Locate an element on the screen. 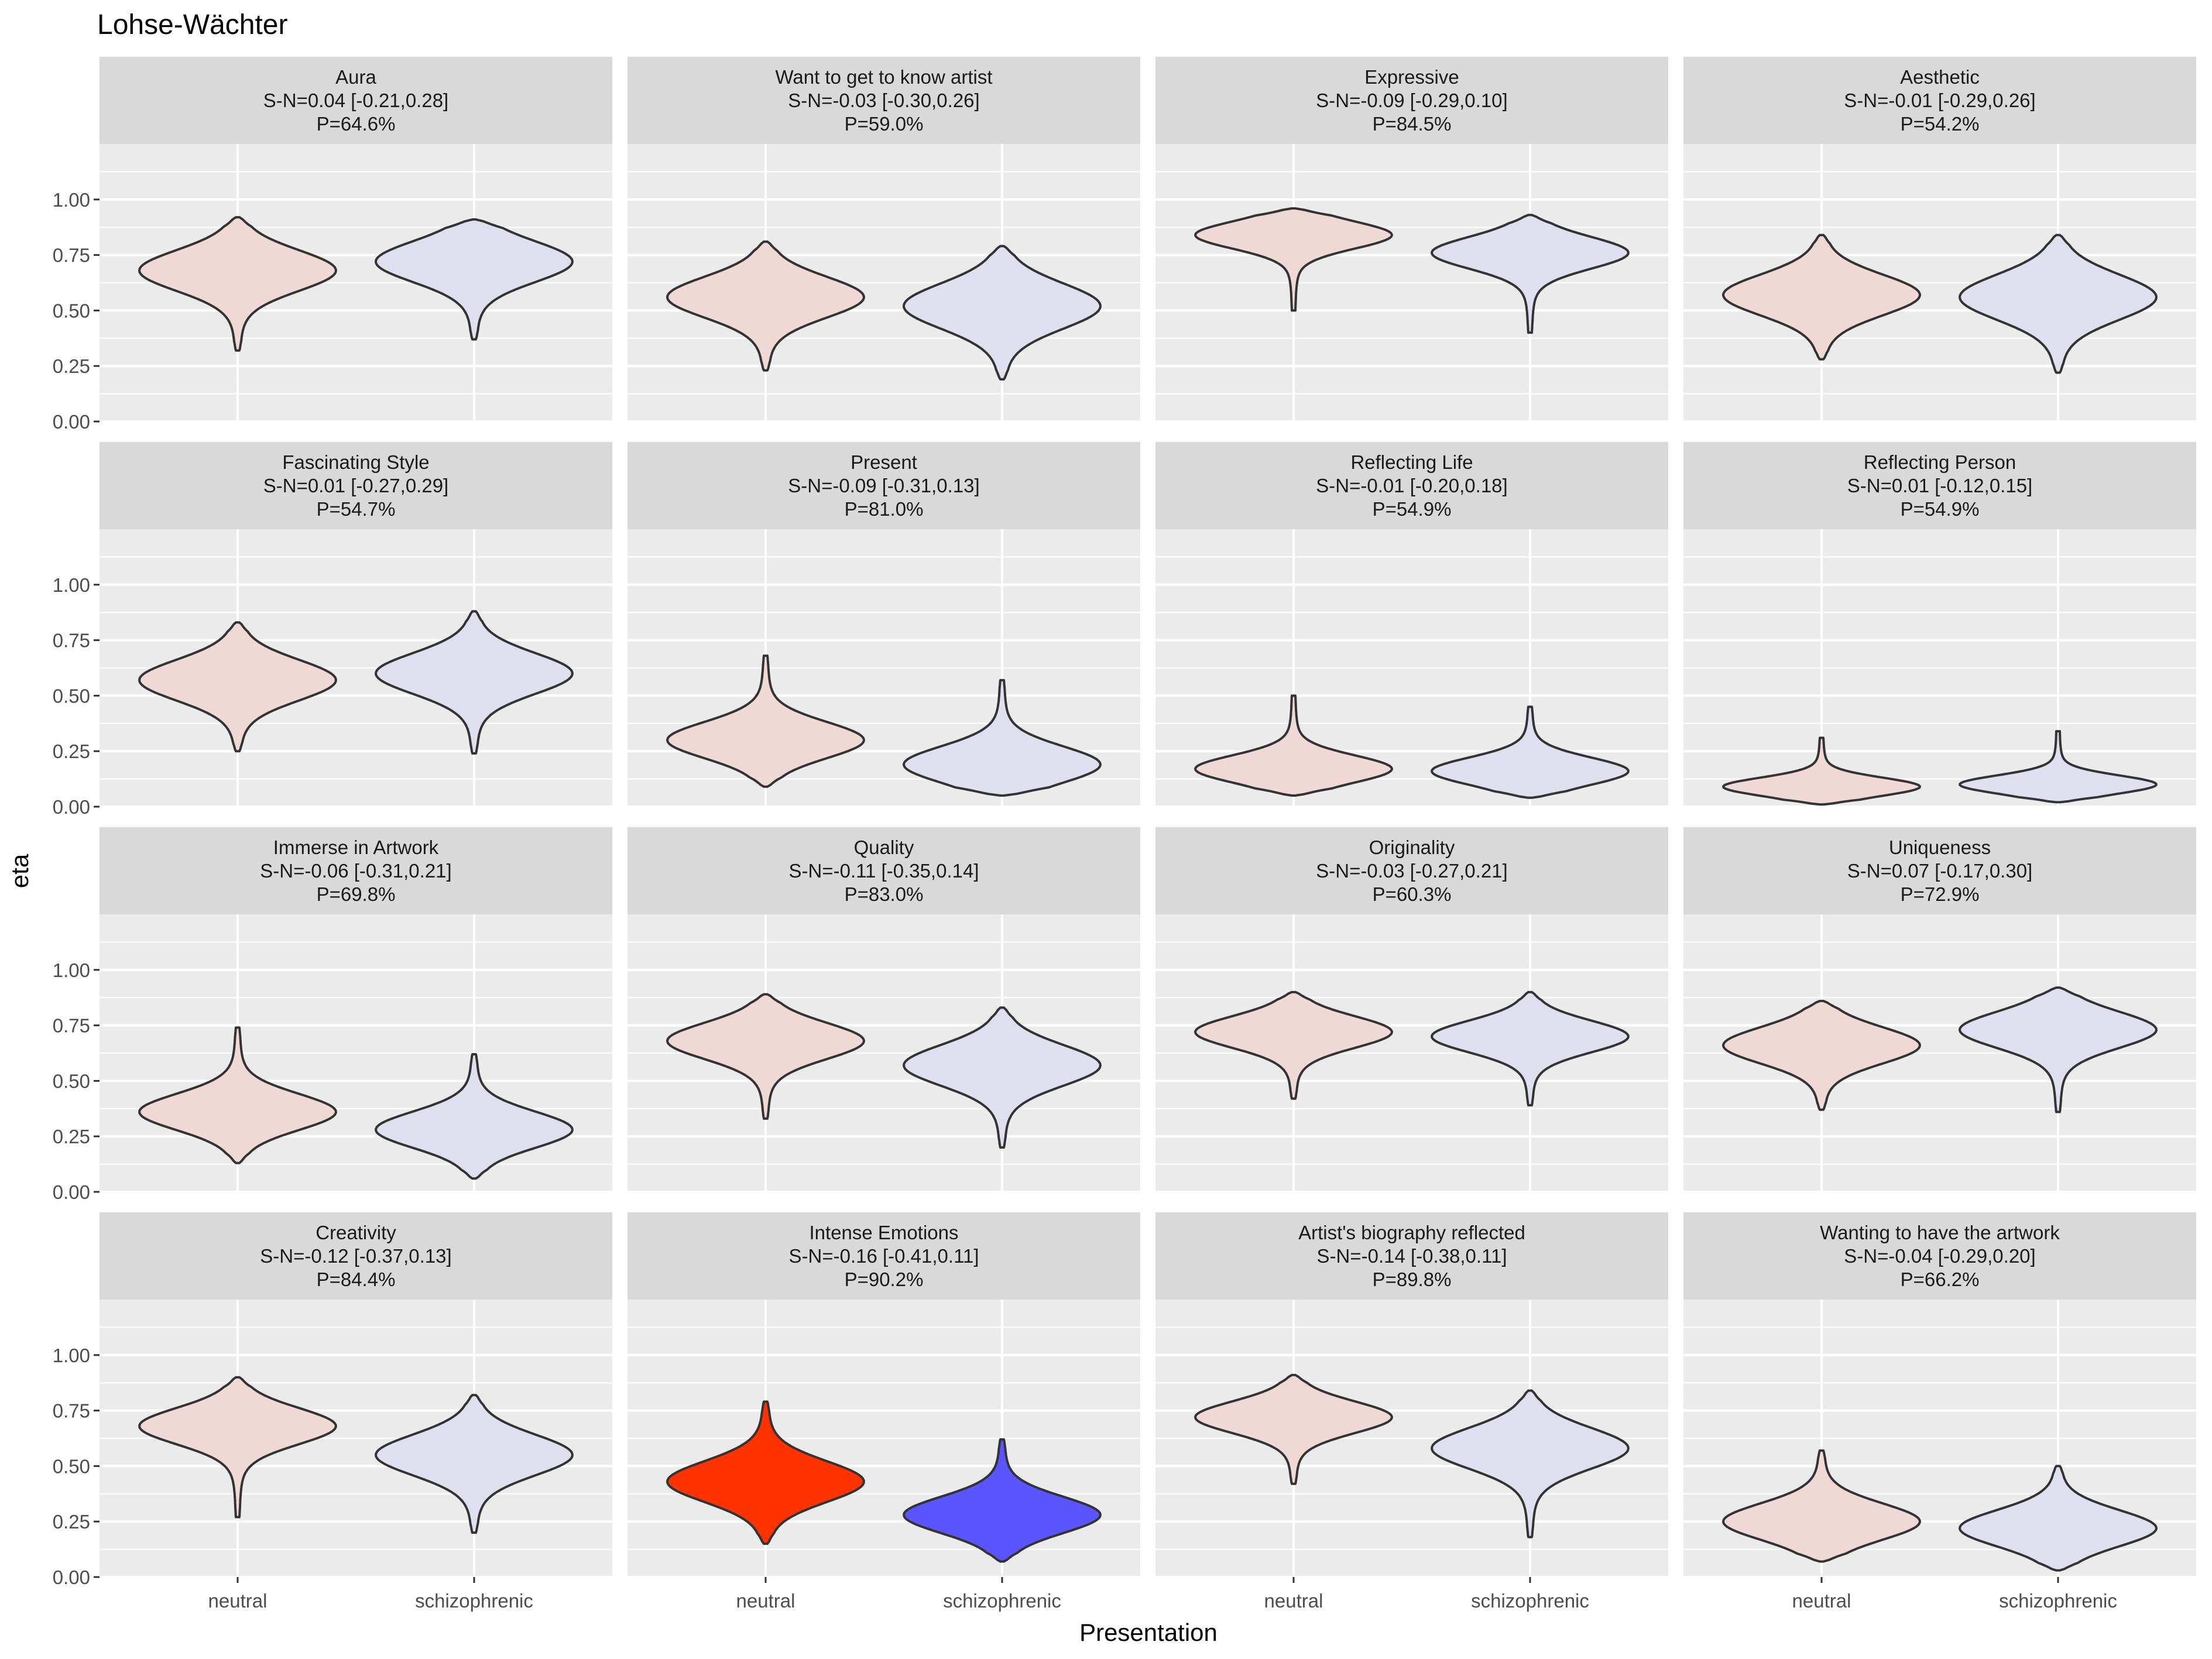 This screenshot has height=1659, width=2212. facet-effect: S-N=-0.01 [-0.29,0.26] is located at coordinates (1939, 100).